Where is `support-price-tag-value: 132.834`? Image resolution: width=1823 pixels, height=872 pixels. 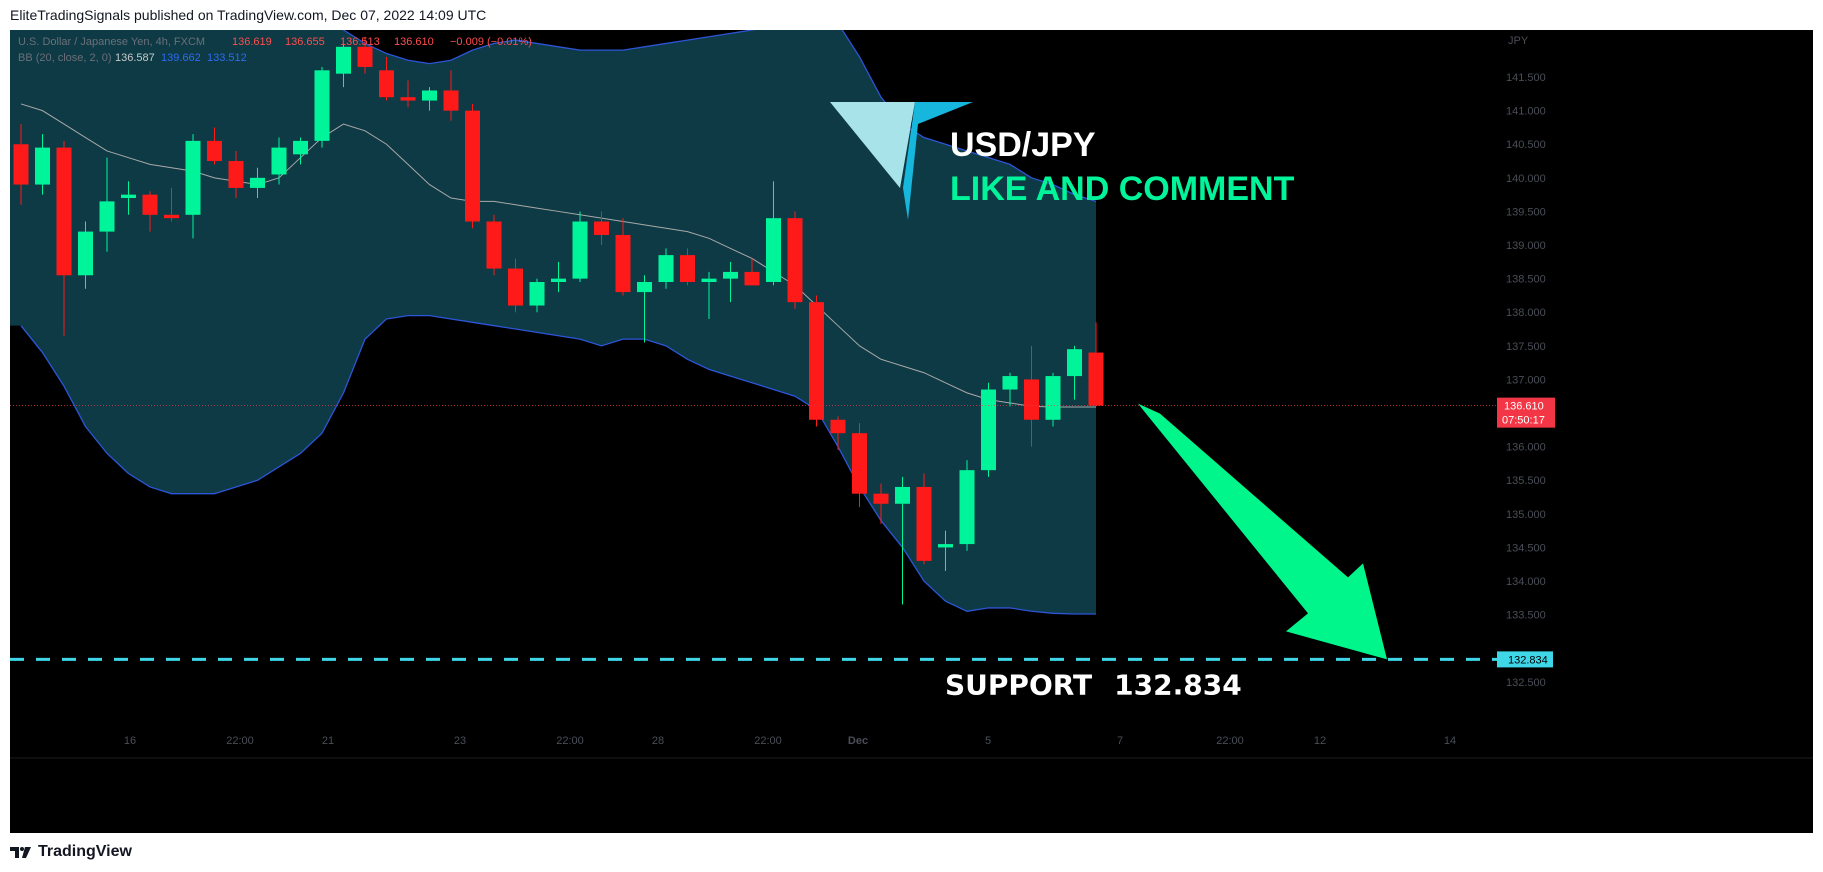
support-price-tag-value: 132.834 is located at coordinates (1528, 660).